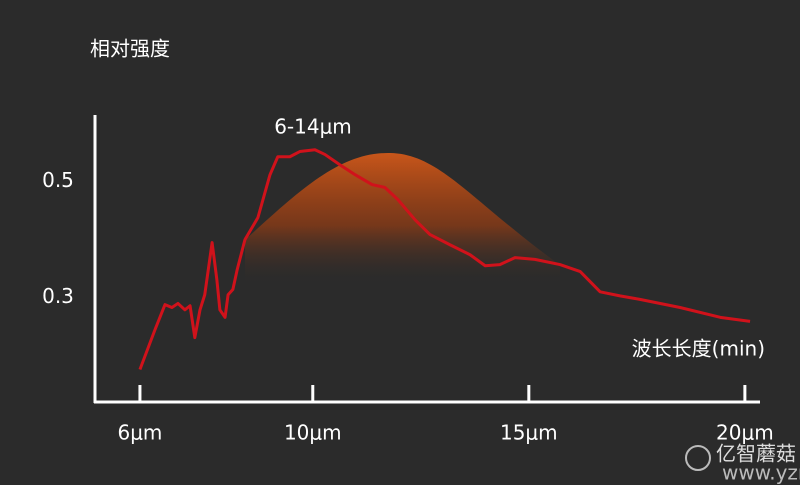 The width and height of the screenshot is (800, 485). I want to click on y-tick-label: 0.3, so click(58, 296).